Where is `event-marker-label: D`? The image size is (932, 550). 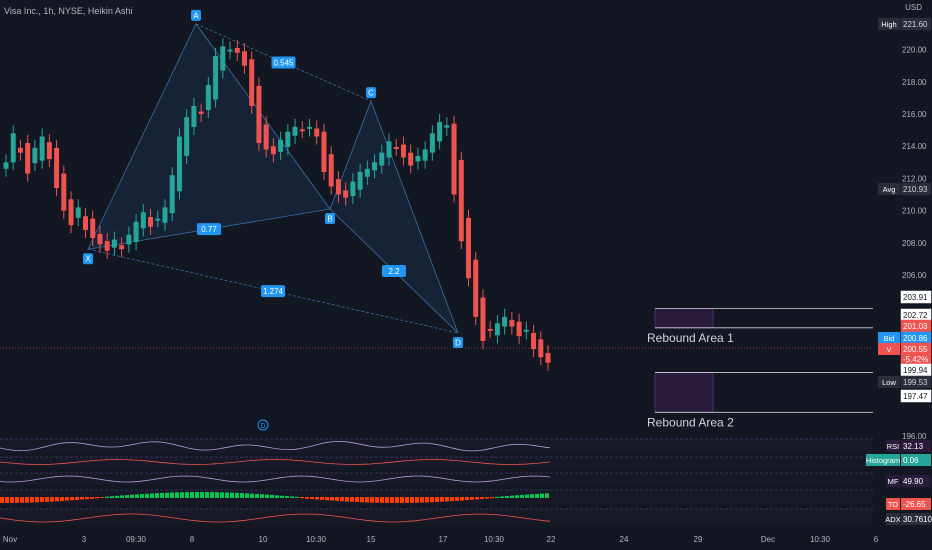 event-marker-label: D is located at coordinates (262, 426).